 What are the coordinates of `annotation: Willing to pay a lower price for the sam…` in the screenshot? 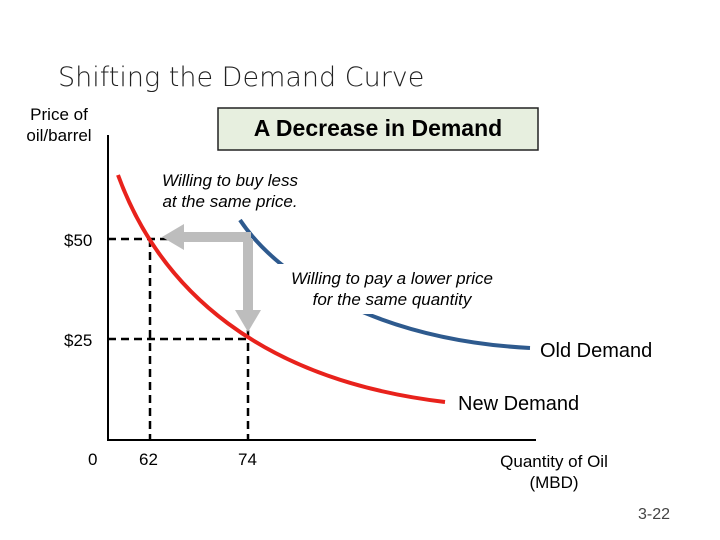 It's located at (392, 289).